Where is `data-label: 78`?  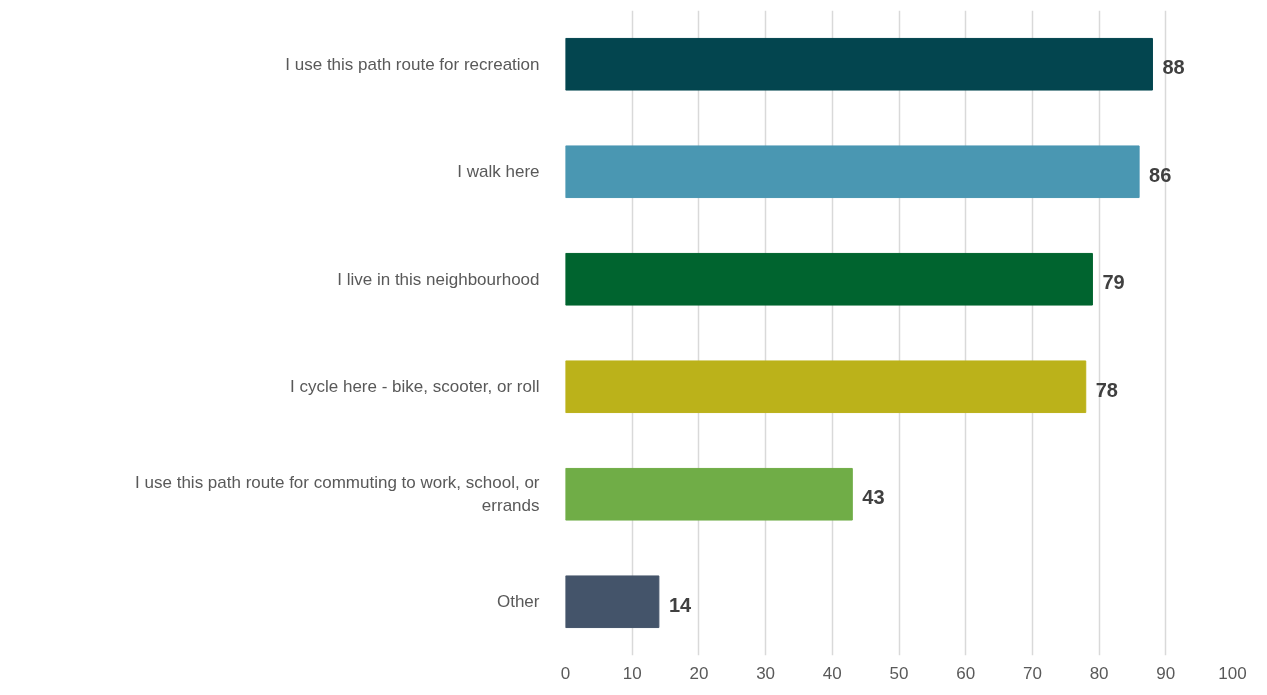
data-label: 78 is located at coordinates (1107, 389).